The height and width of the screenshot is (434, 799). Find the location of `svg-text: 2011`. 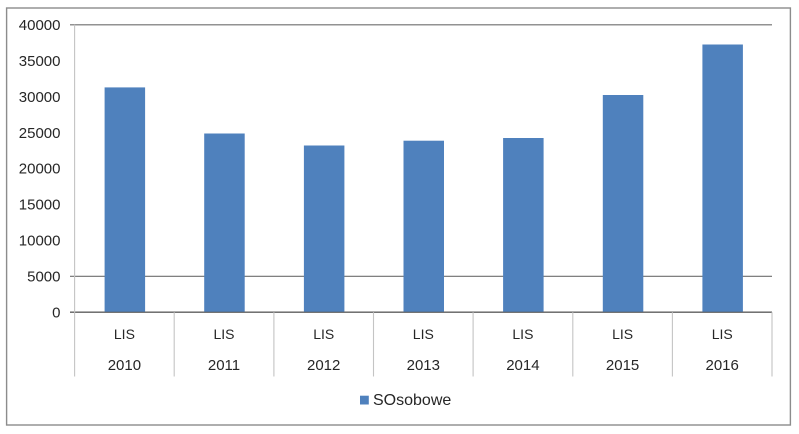

svg-text: 2011 is located at coordinates (224, 365).